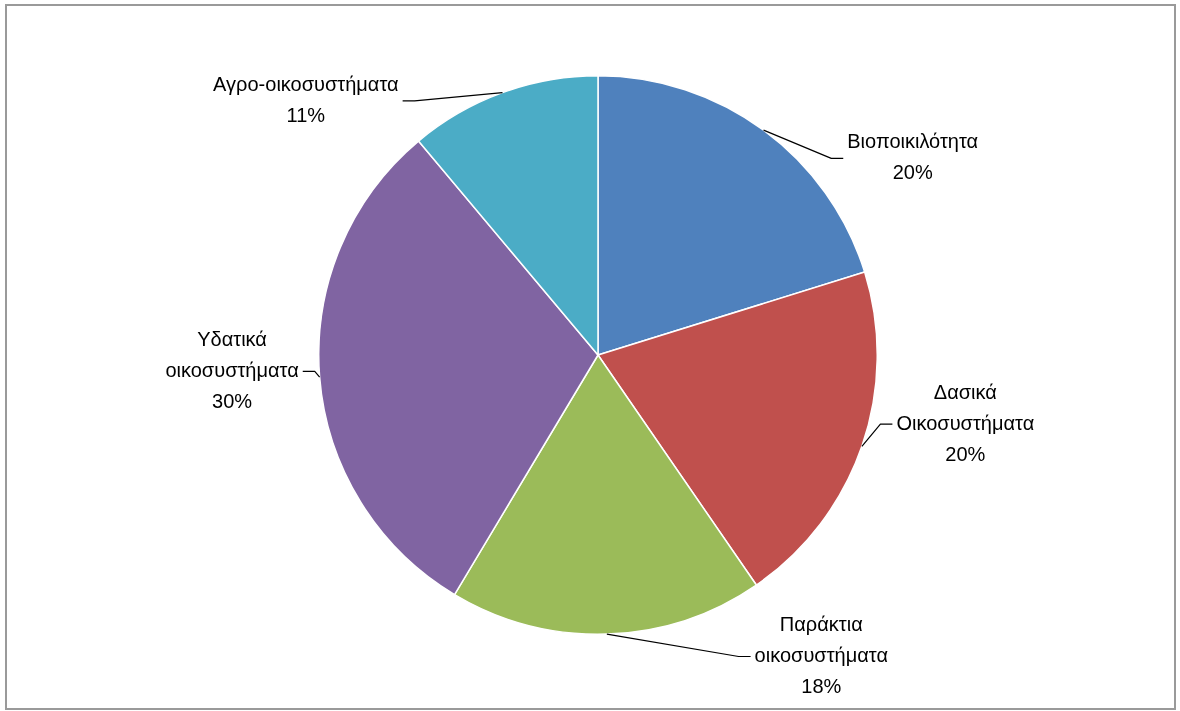  Describe the element at coordinates (821, 686) in the screenshot. I see `data-label: 18%` at that location.